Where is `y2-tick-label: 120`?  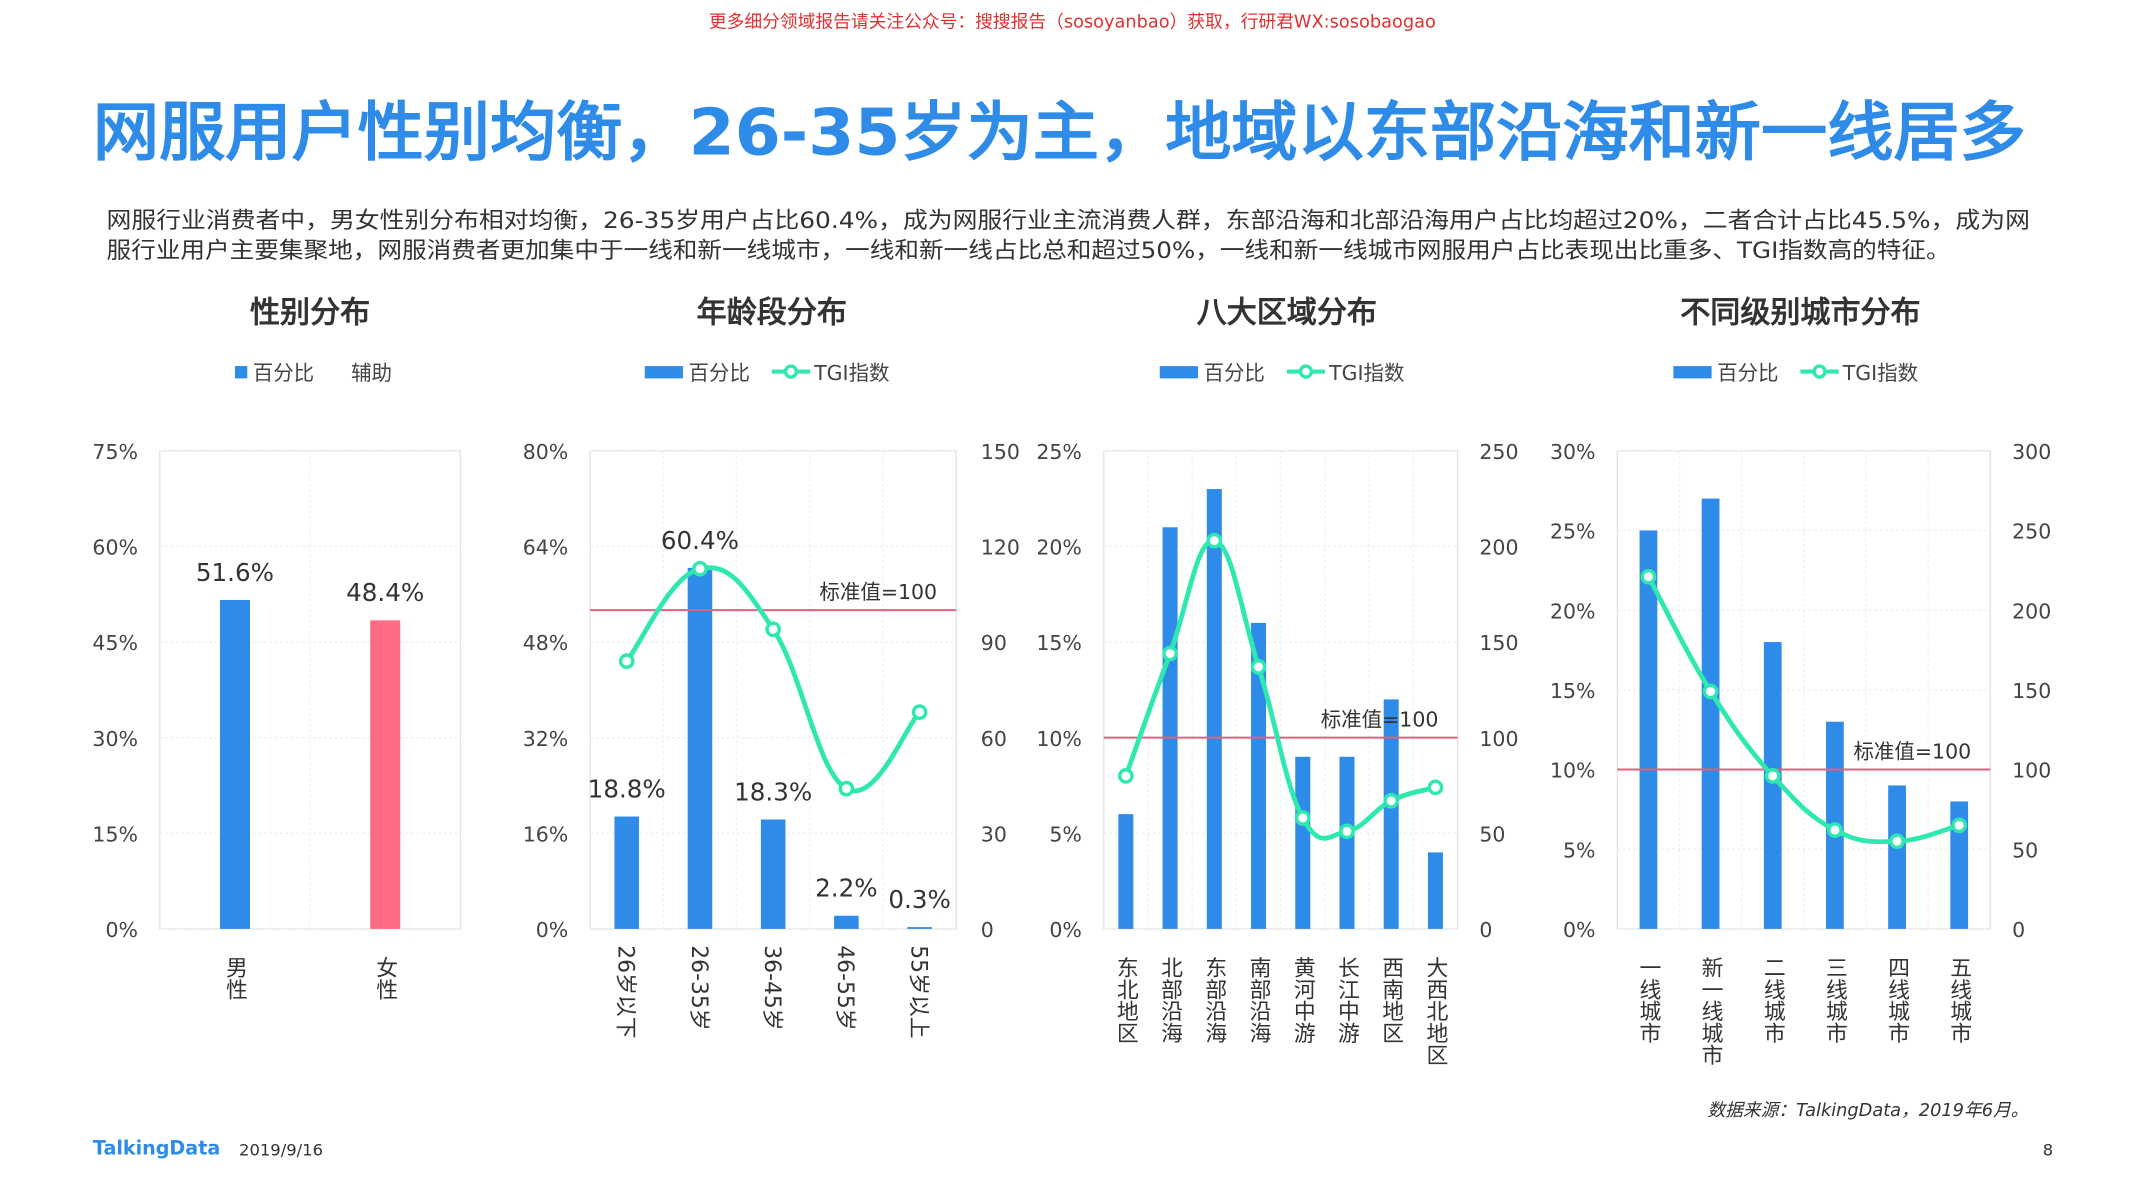 y2-tick-label: 120 is located at coordinates (1000, 548).